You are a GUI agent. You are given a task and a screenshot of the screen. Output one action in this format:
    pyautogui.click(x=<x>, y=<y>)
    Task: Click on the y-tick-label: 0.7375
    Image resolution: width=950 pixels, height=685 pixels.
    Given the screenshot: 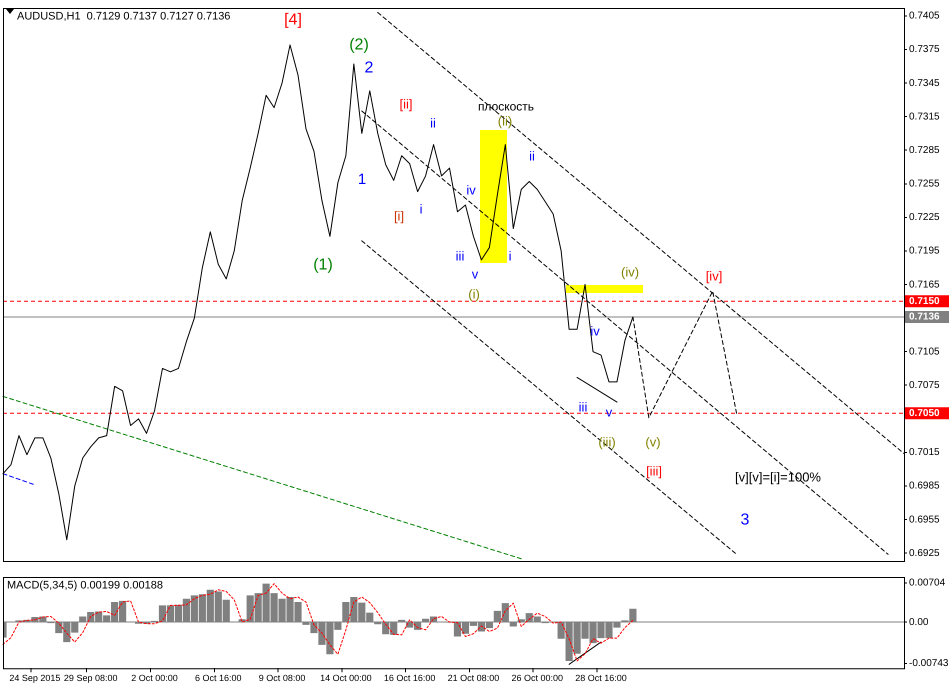 What is the action you would take?
    pyautogui.click(x=924, y=50)
    